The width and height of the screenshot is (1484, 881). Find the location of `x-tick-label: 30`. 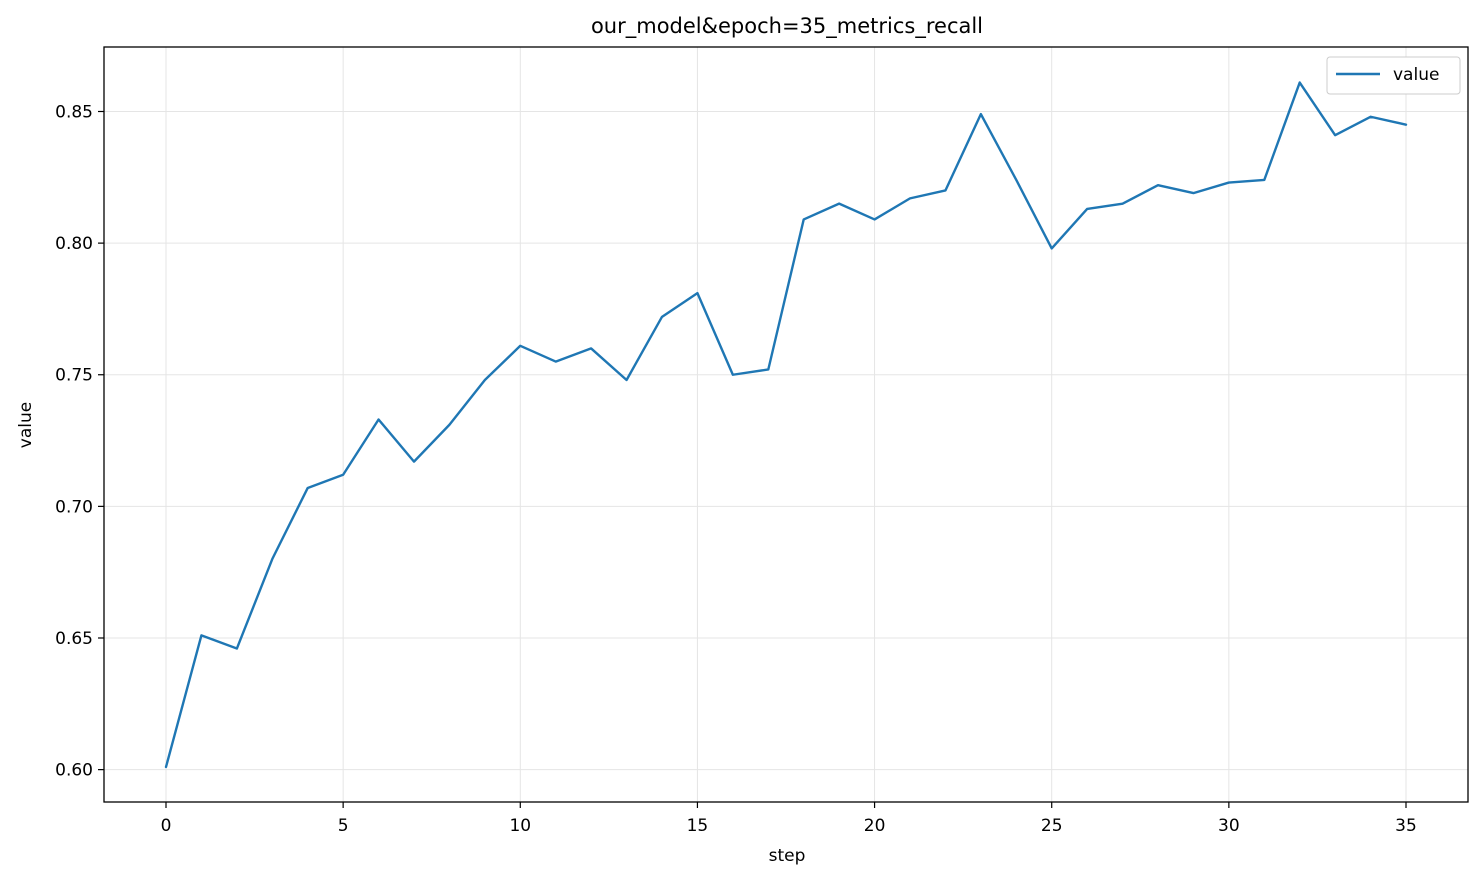

x-tick-label: 30 is located at coordinates (1229, 826).